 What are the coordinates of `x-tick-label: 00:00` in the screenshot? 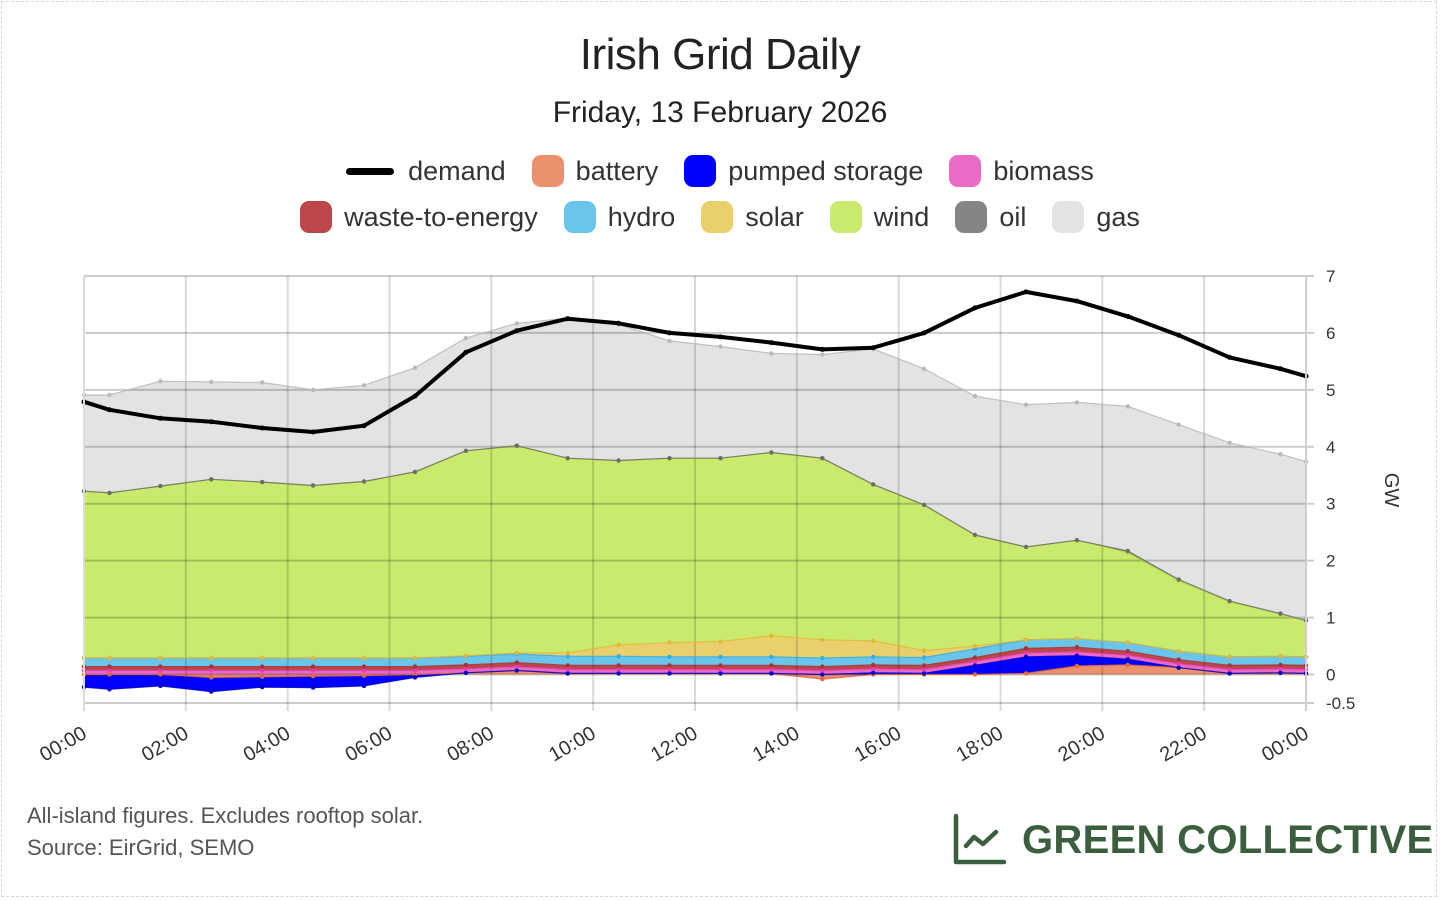 It's located at (1285, 744).